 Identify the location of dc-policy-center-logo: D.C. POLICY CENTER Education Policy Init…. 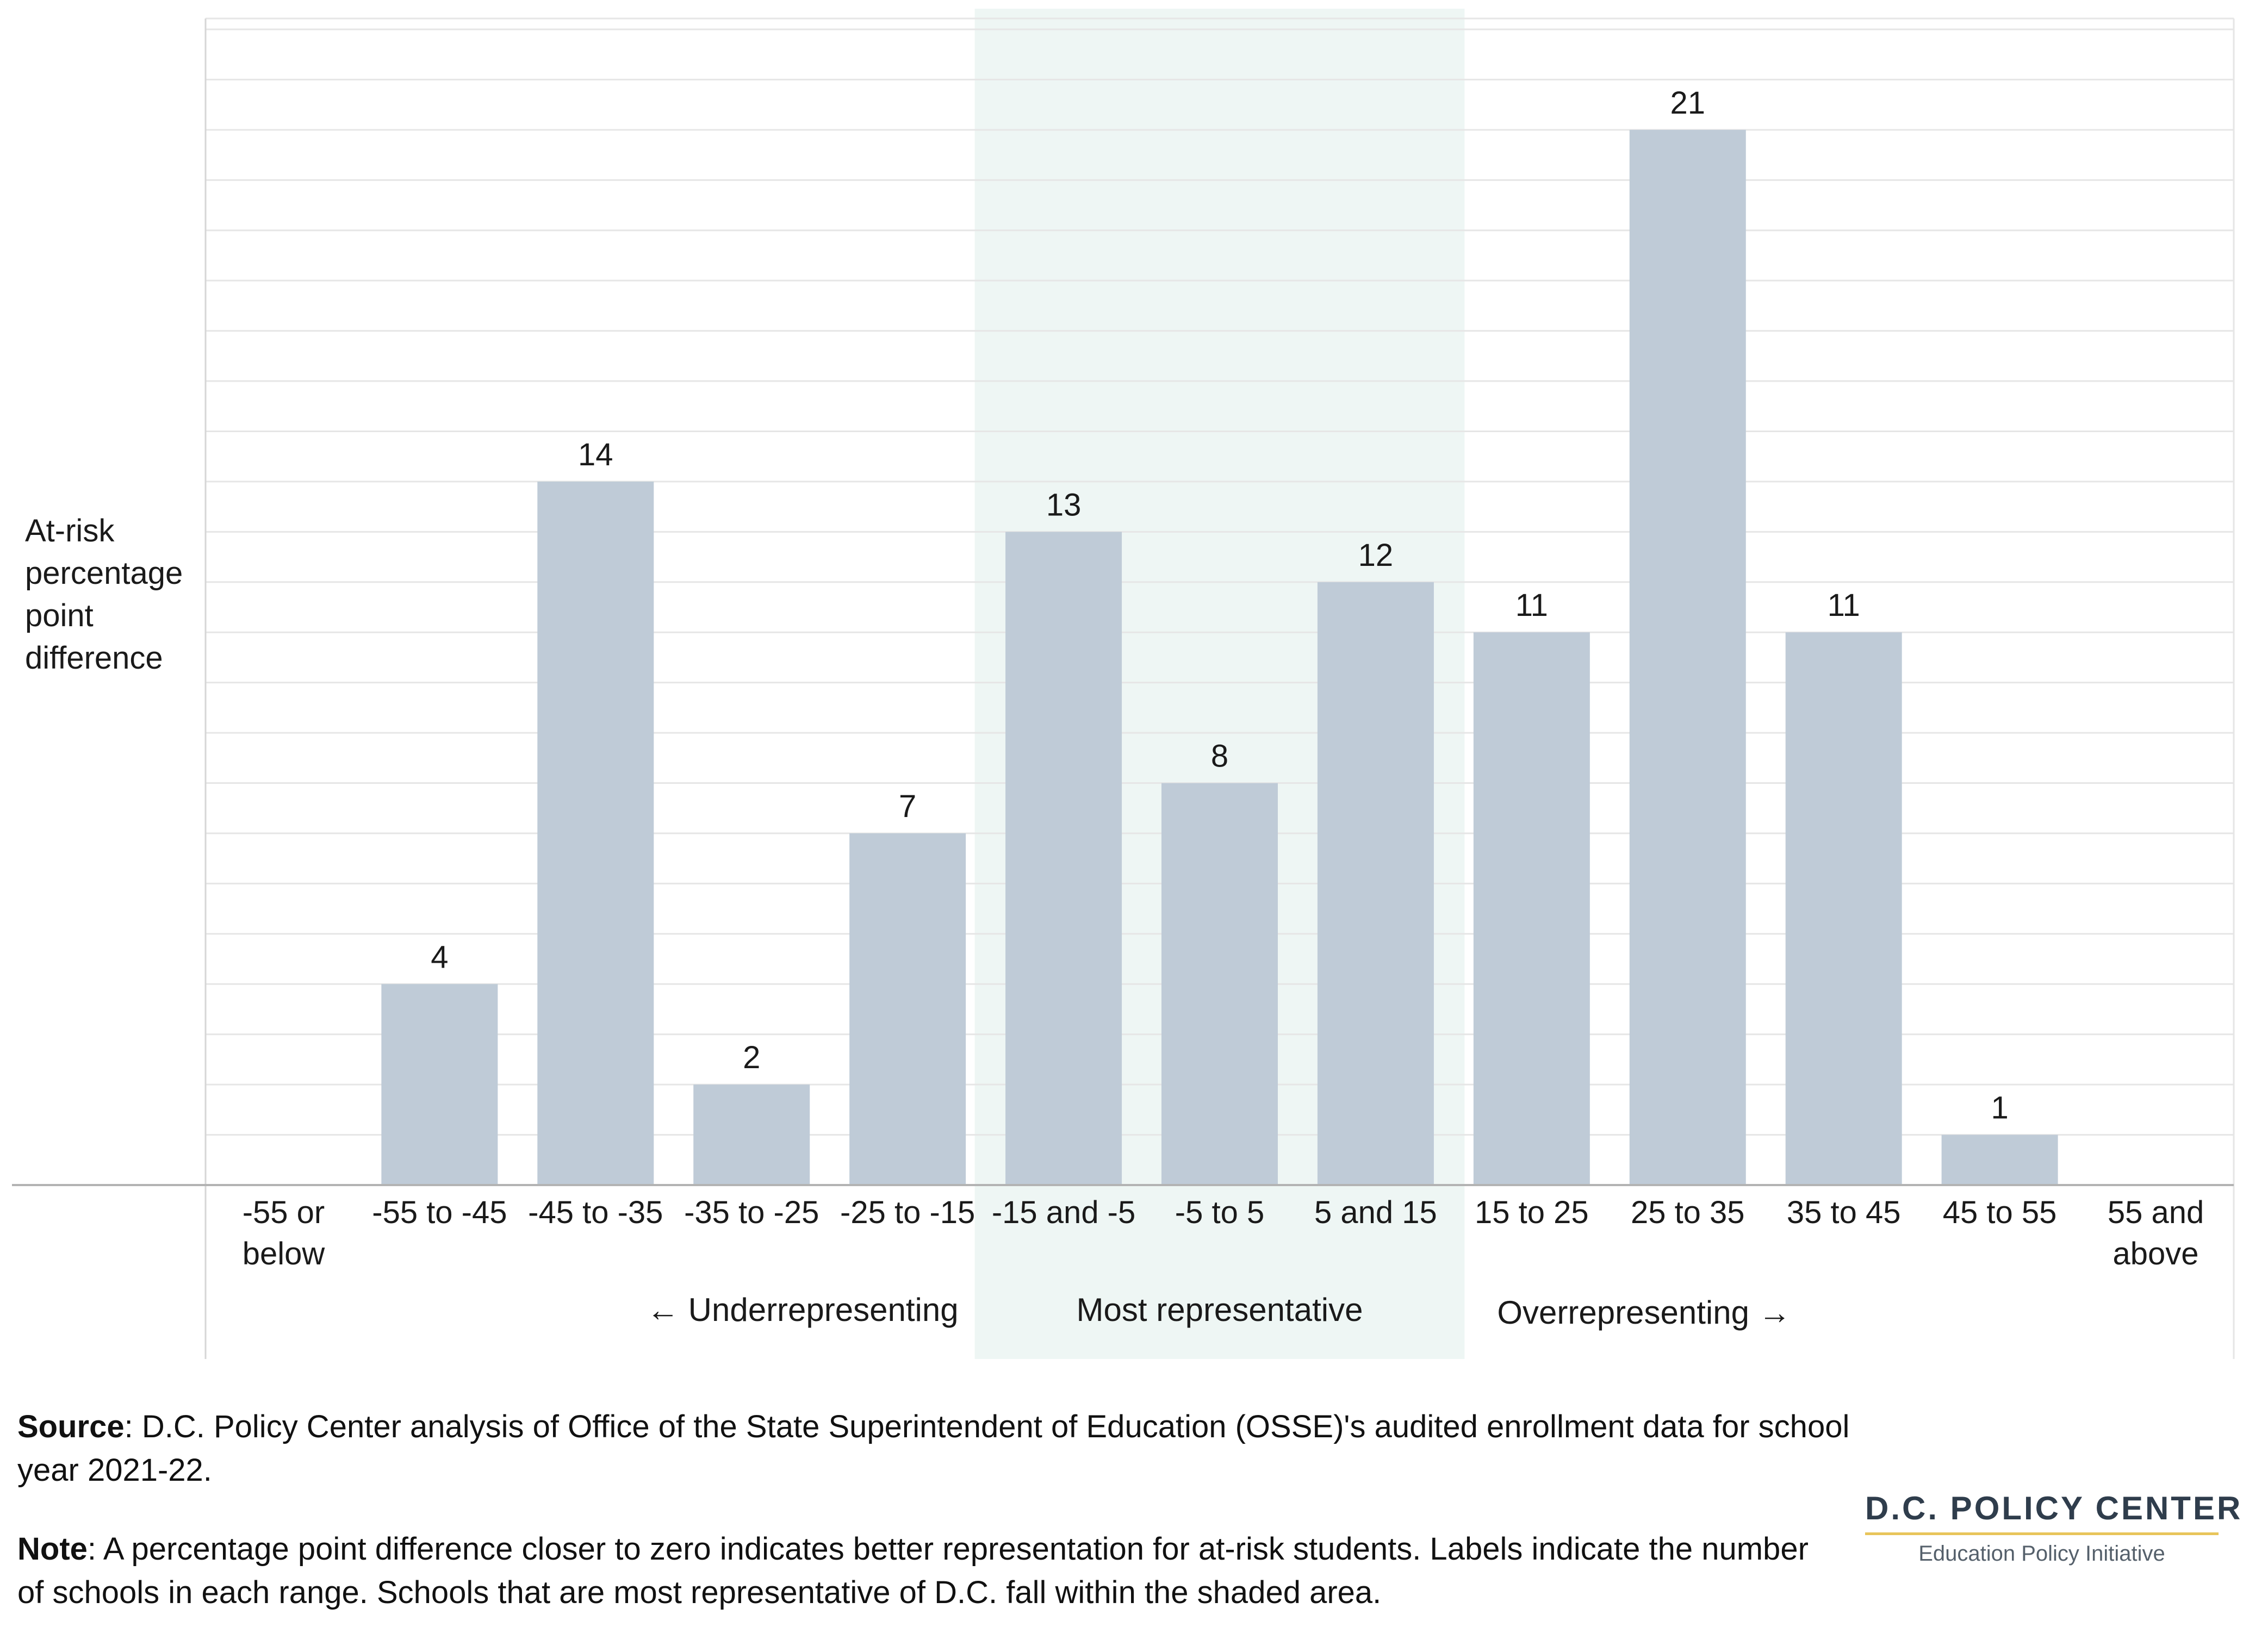
(2054, 1528).